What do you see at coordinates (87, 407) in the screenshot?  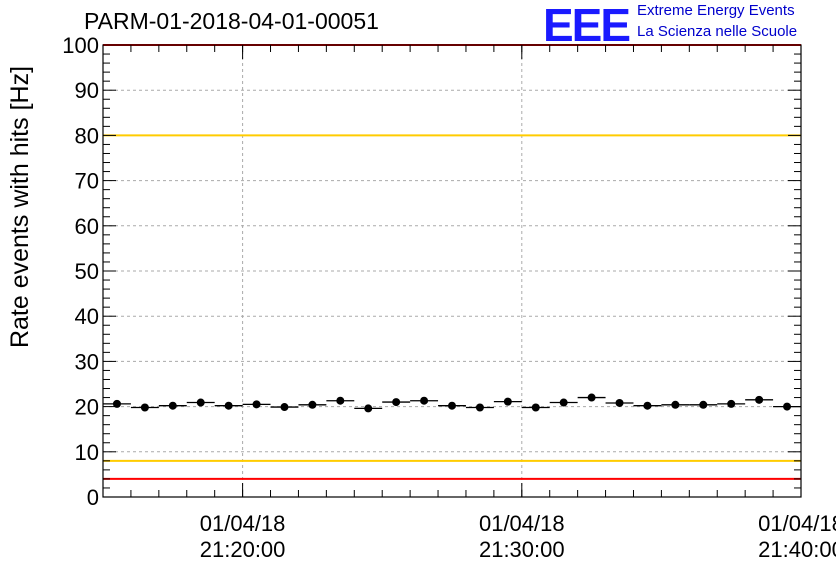 I see `y-tick-label: 20` at bounding box center [87, 407].